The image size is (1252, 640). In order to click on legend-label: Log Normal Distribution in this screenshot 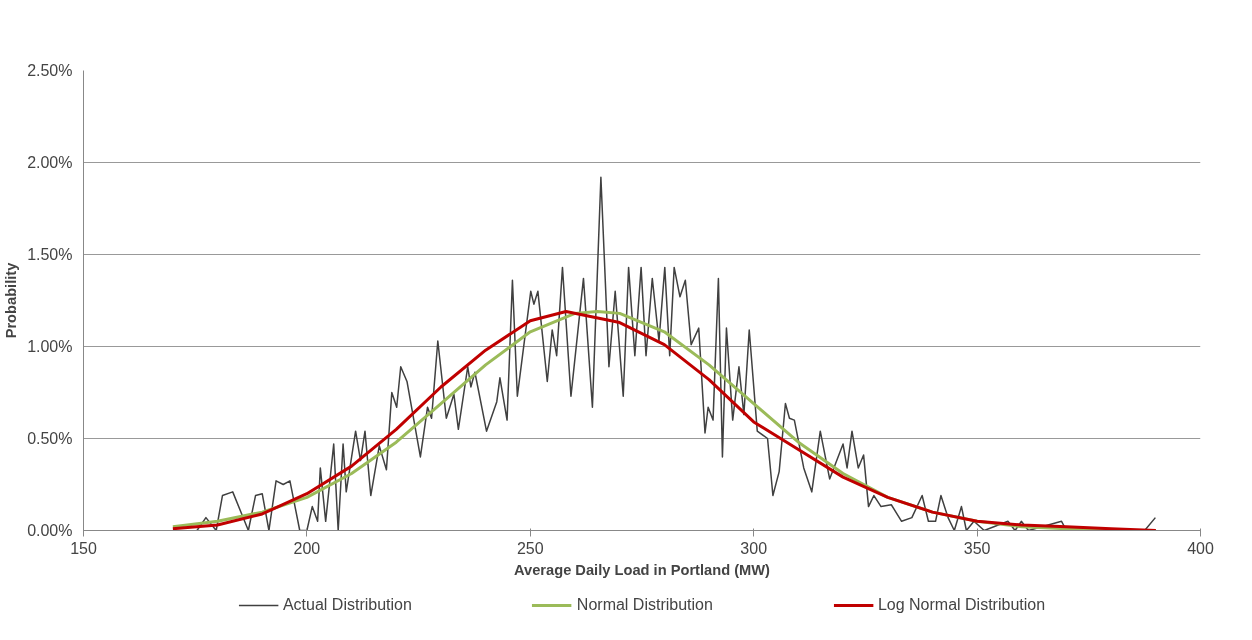, I will do `click(961, 605)`.